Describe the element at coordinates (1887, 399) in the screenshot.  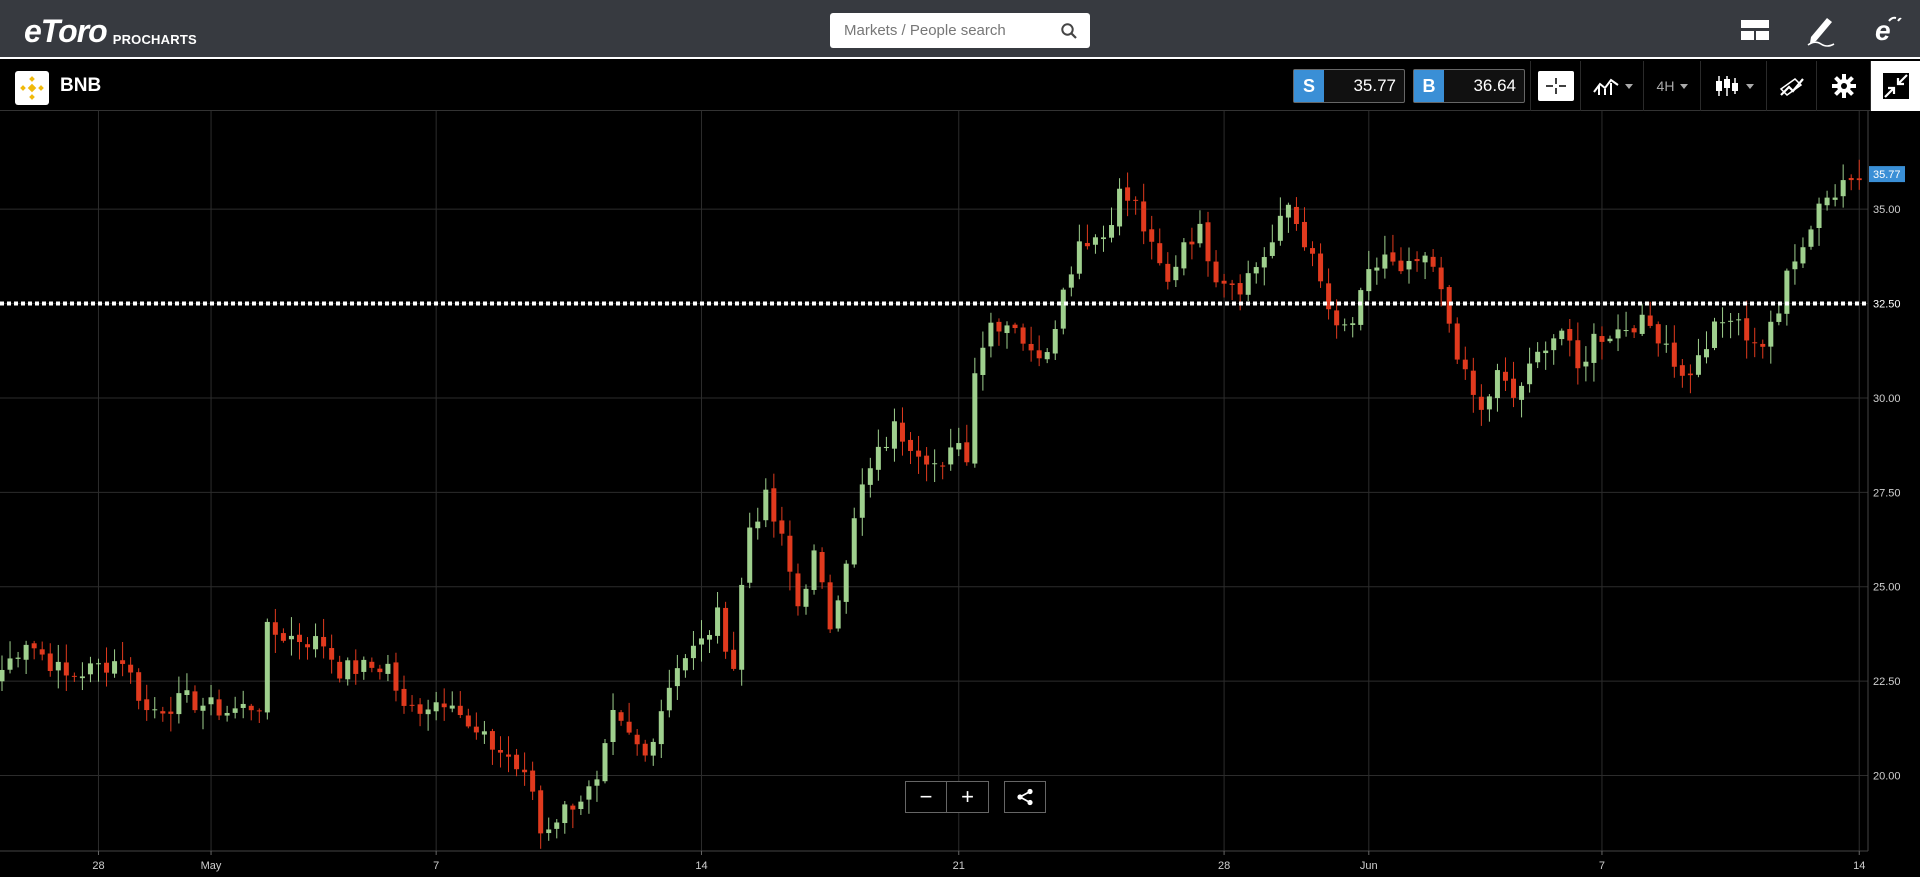
I see `price-tick-label: 30.00` at that location.